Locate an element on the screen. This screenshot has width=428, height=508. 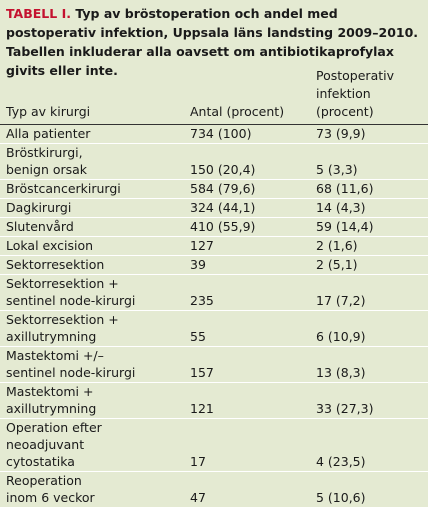
row-label: Mastektomi +/– sentinel node-kirurgi is located at coordinates (95, 364).